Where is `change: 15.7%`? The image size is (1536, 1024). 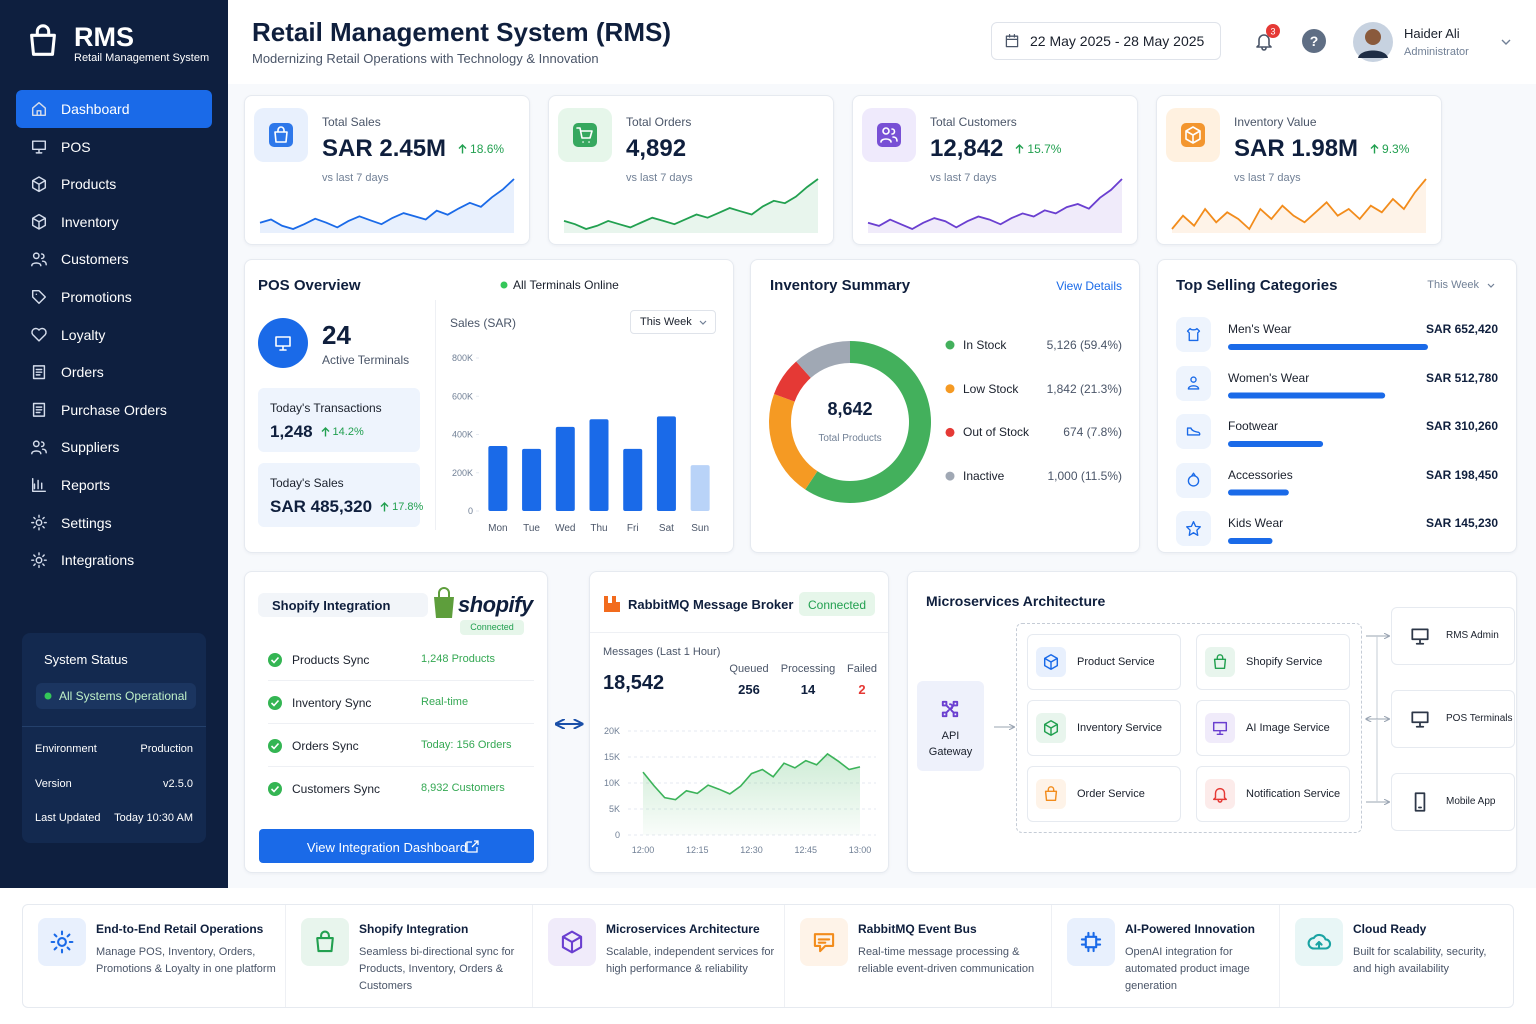 change: 15.7% is located at coordinates (1038, 149).